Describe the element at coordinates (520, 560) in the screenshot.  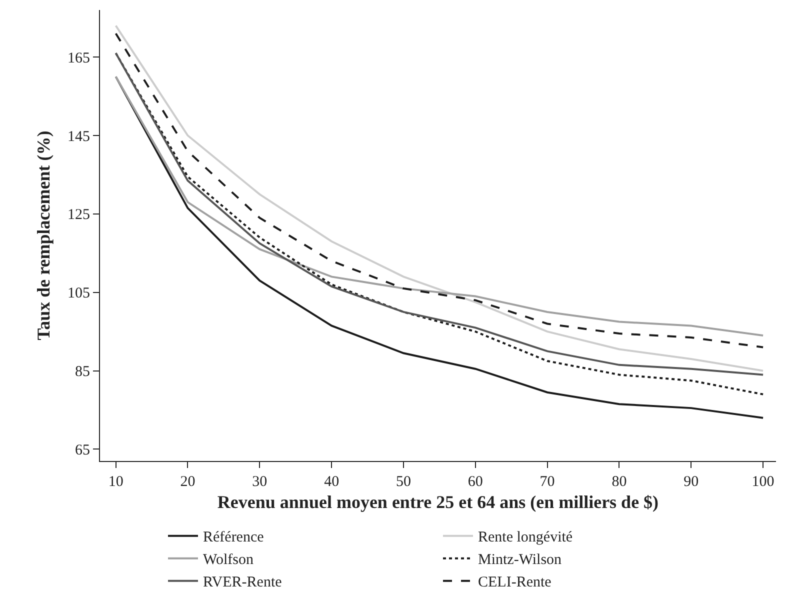
I see `legend-label: Mintz-Wilson` at that location.